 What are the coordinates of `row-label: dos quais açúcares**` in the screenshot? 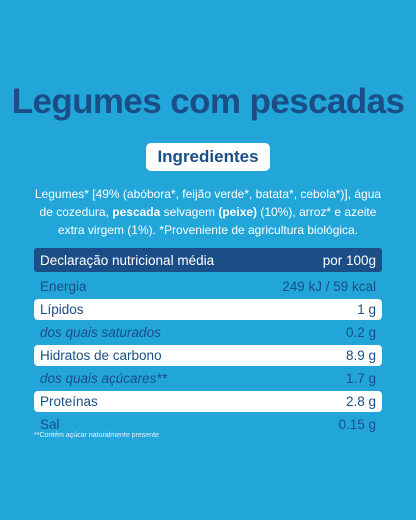 It's located at (103, 378).